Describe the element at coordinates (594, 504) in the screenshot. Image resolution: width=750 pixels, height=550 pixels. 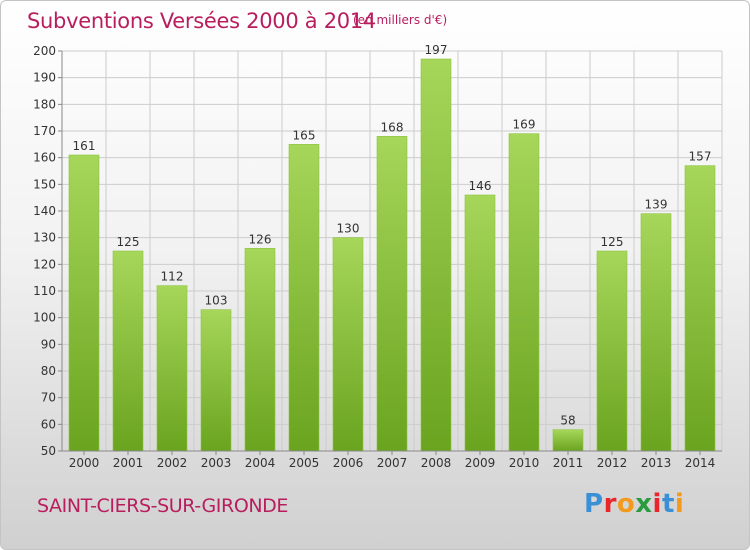
I see `logo-letter: P` at that location.